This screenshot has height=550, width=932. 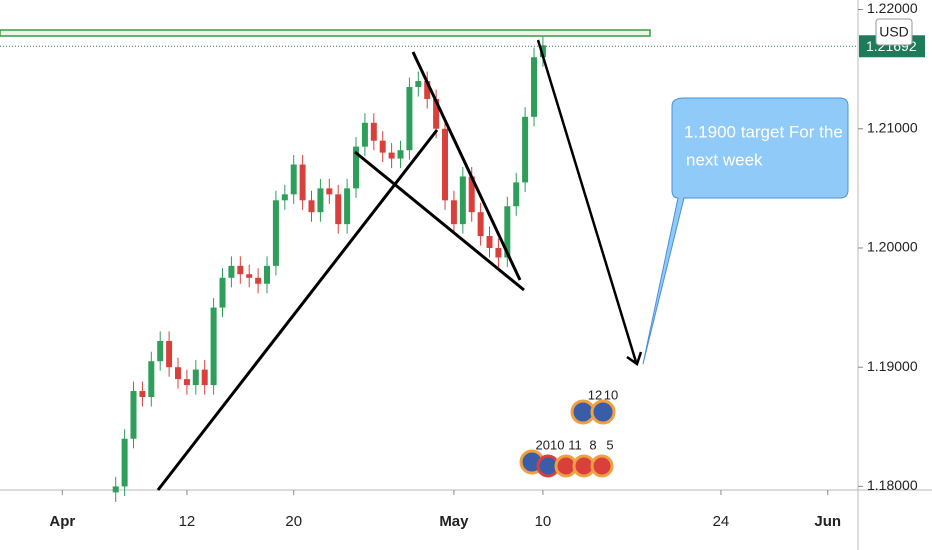 I want to click on event-count: 5, so click(x=609, y=444).